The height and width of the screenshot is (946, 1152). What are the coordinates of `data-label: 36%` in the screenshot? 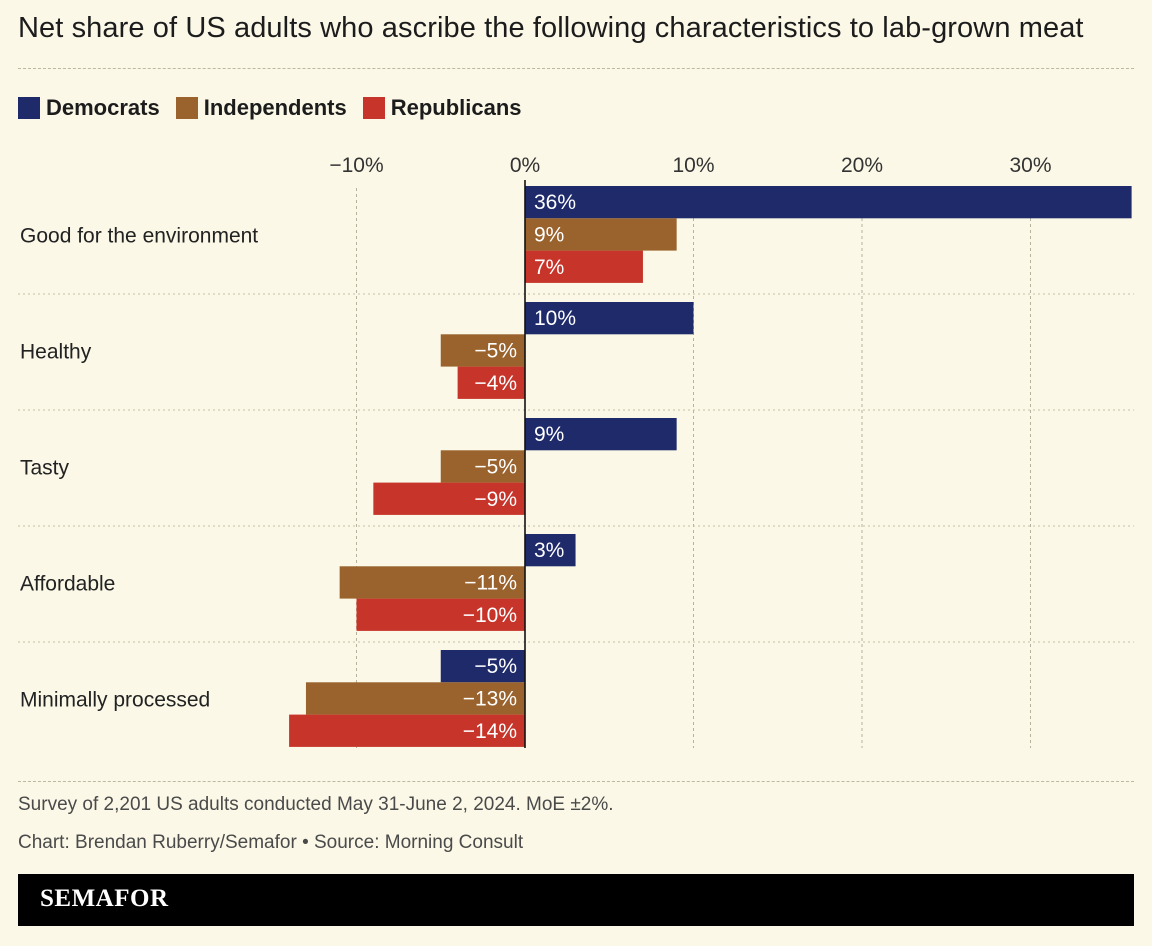 It's located at (555, 202).